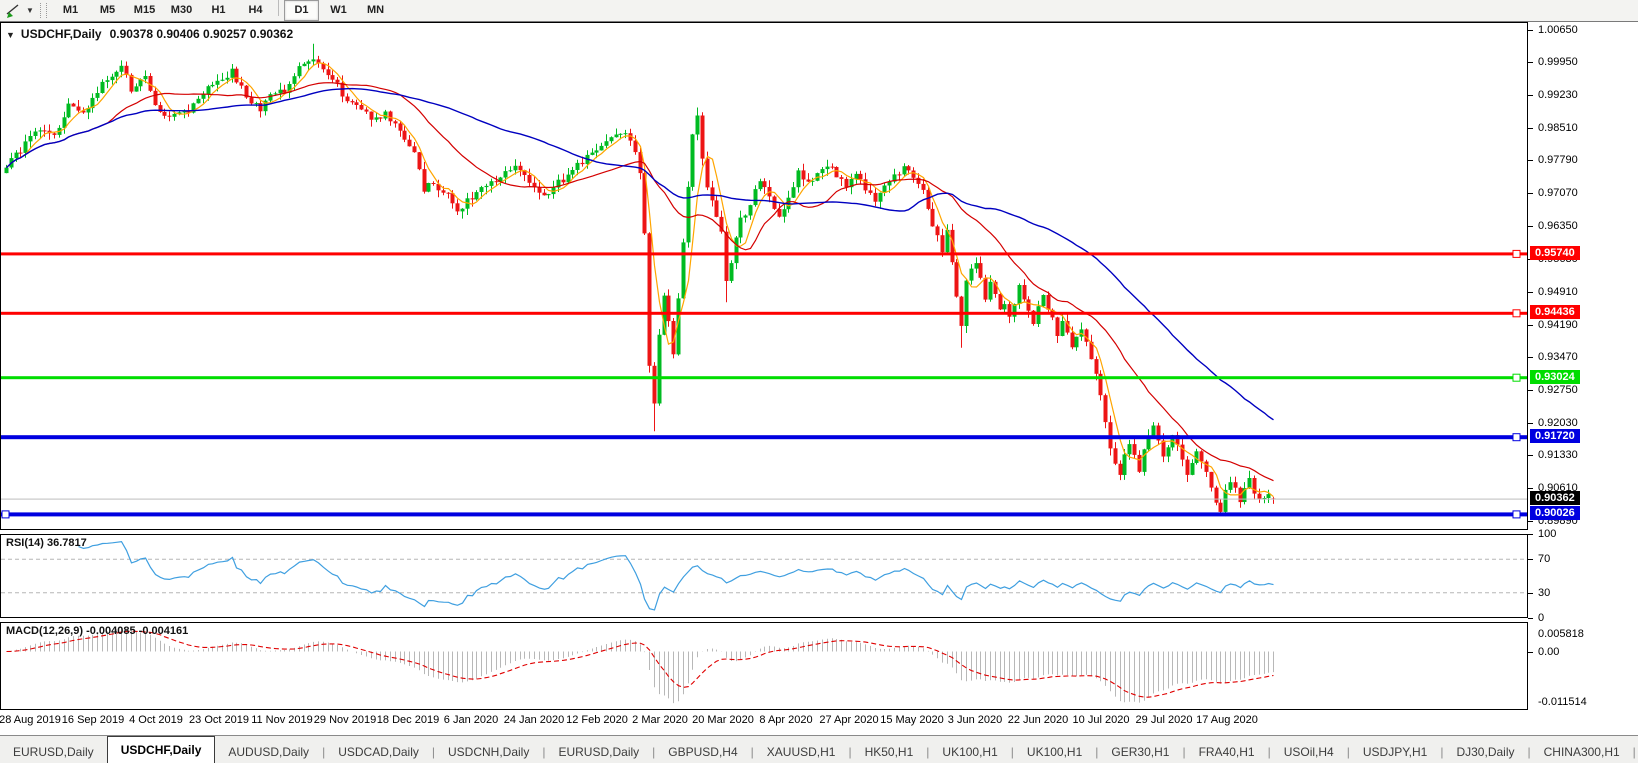 The height and width of the screenshot is (763, 1638). Describe the element at coordinates (107, 10) in the screenshot. I see `timeframe-button-m5: M5` at that location.